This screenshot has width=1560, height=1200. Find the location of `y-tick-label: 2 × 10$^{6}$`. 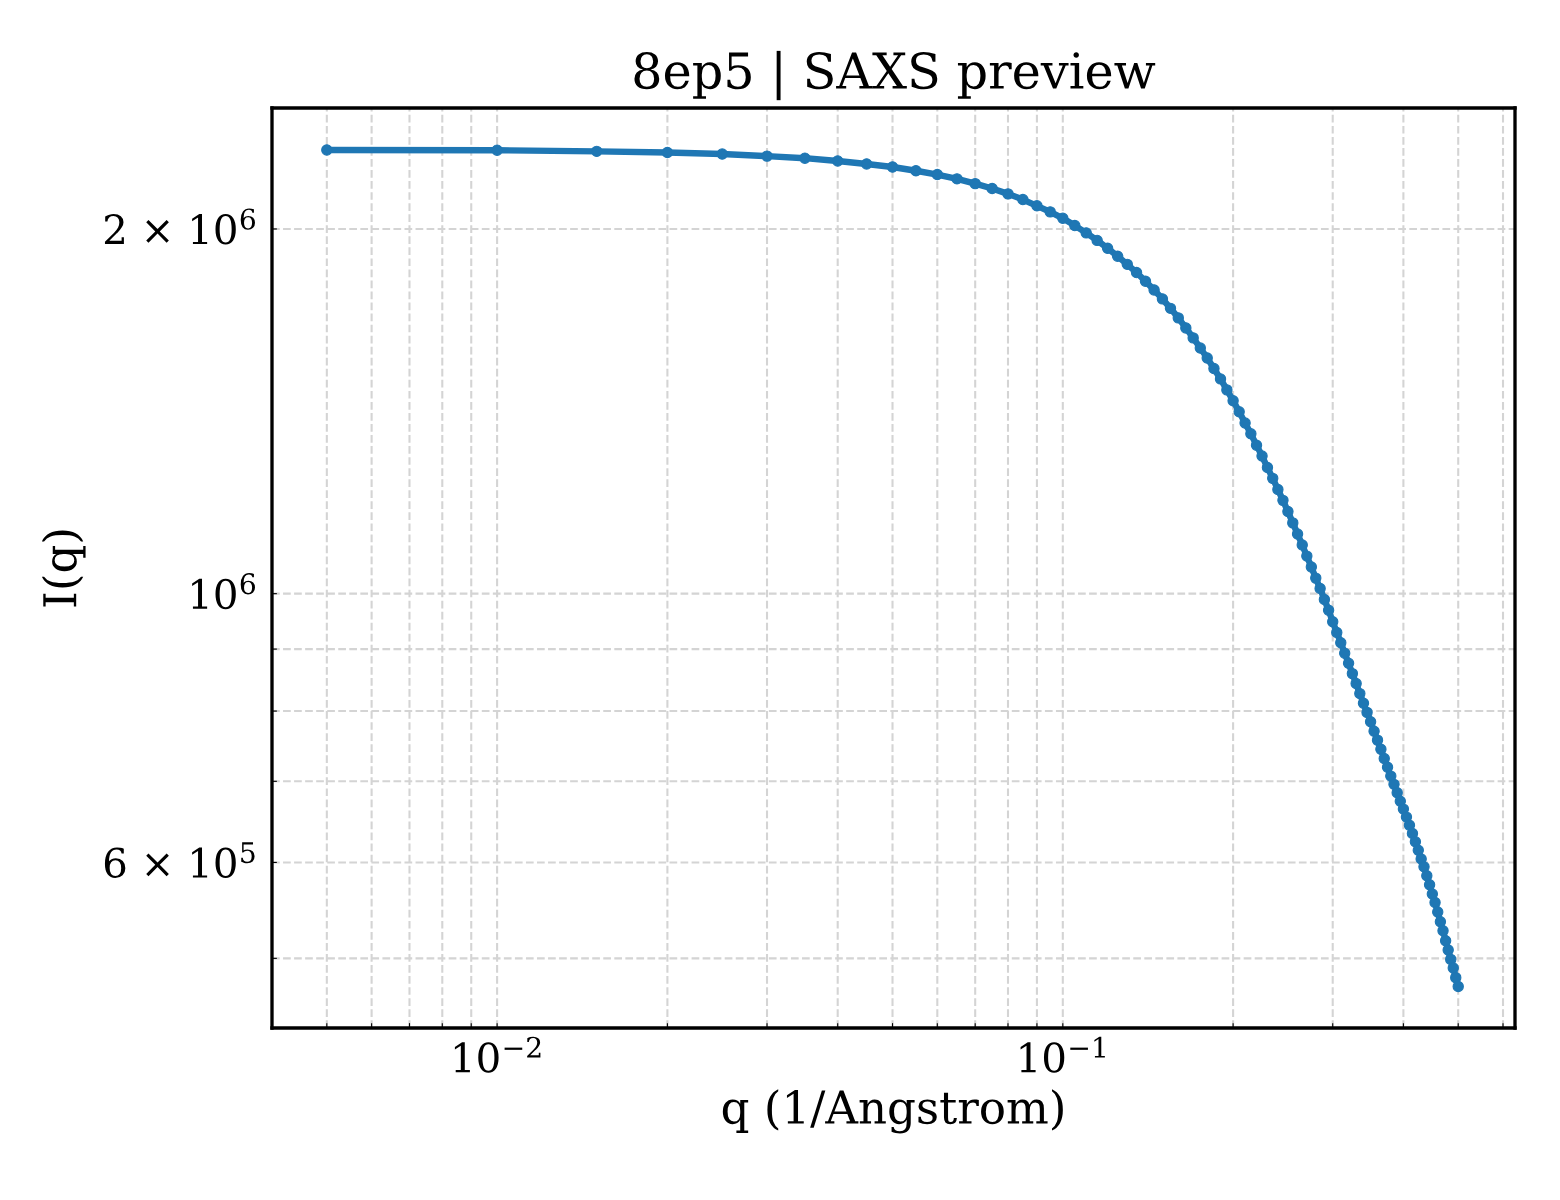

y-tick-label: 2 × 10$^{6}$ is located at coordinates (179, 226).